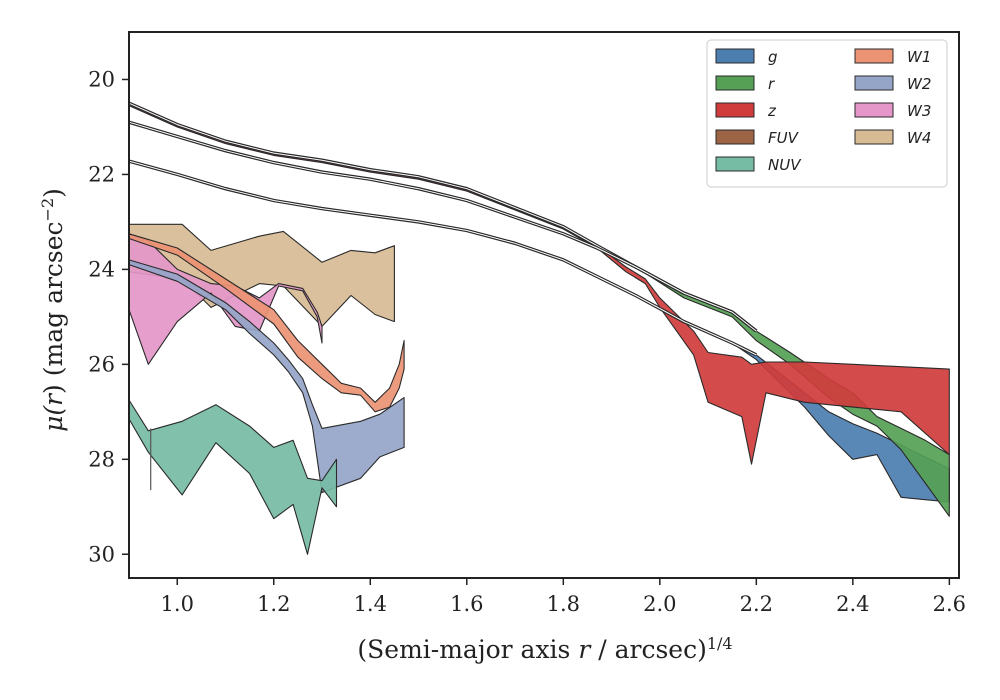 This screenshot has height=700, width=1000. What do you see at coordinates (101, 269) in the screenshot?
I see `y-tick-label: 24` at bounding box center [101, 269].